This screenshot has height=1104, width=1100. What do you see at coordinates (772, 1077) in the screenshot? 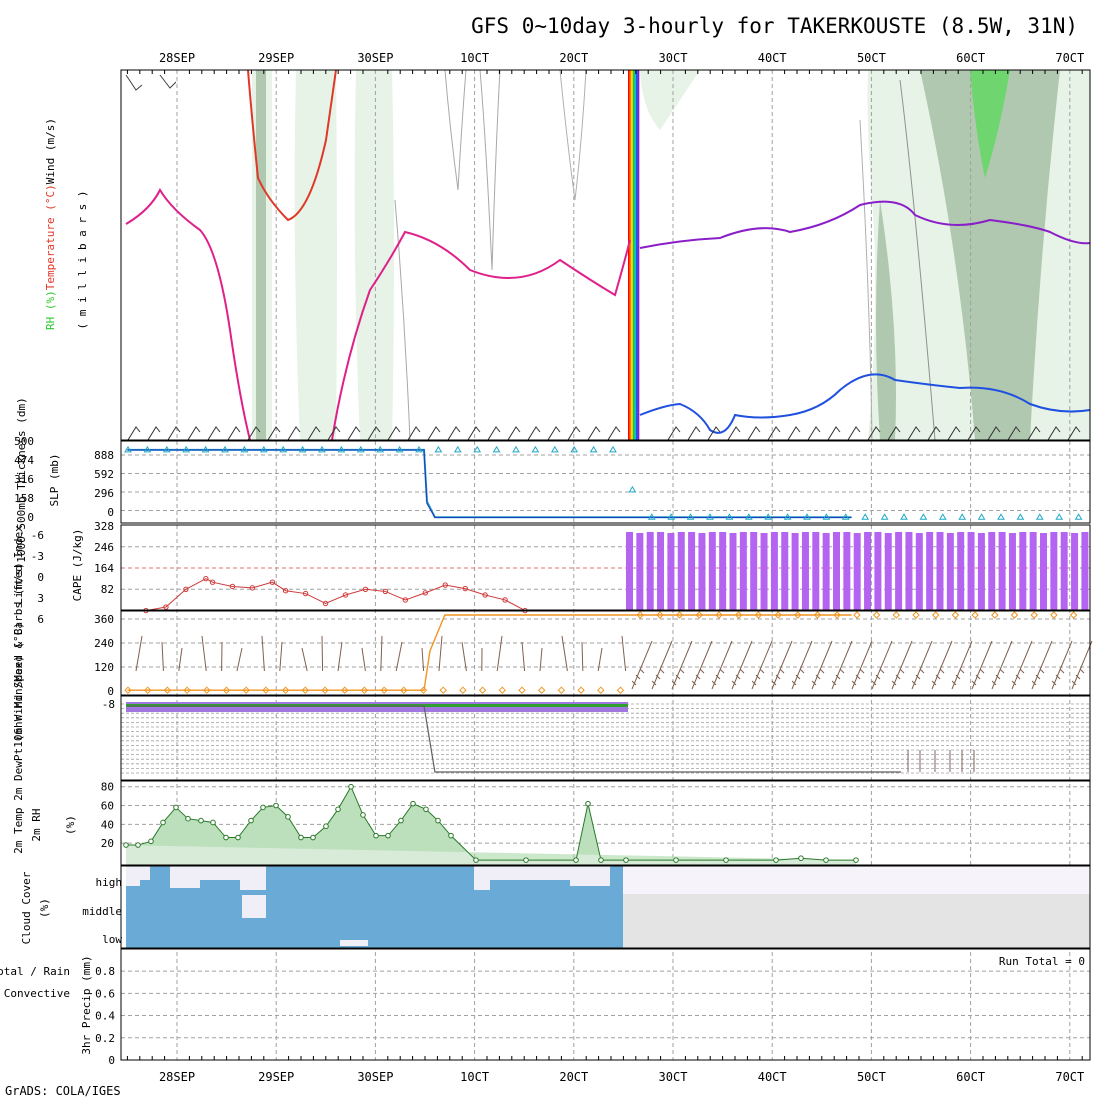
I see `bottom-date-label: 40CT` at bounding box center [772, 1077].